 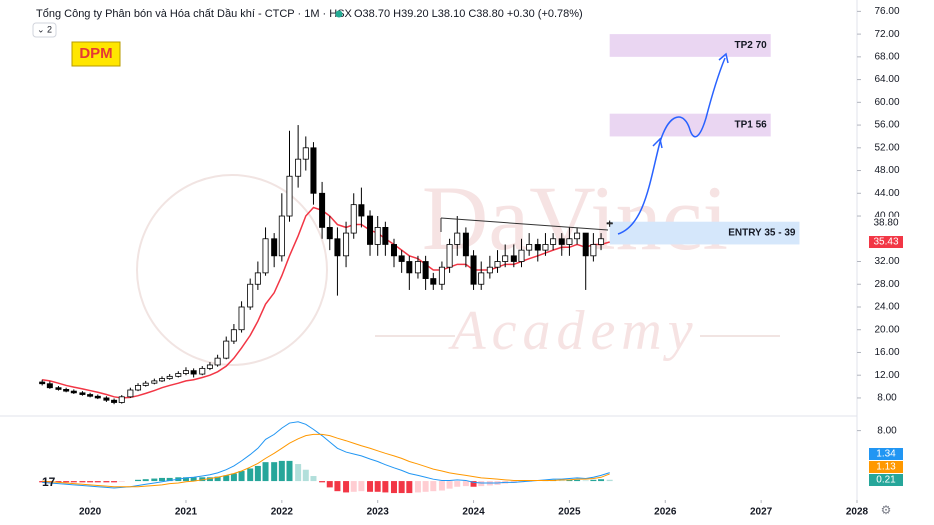 What do you see at coordinates (886, 79) in the screenshot?
I see `y-tick-label: 64.00` at bounding box center [886, 79].